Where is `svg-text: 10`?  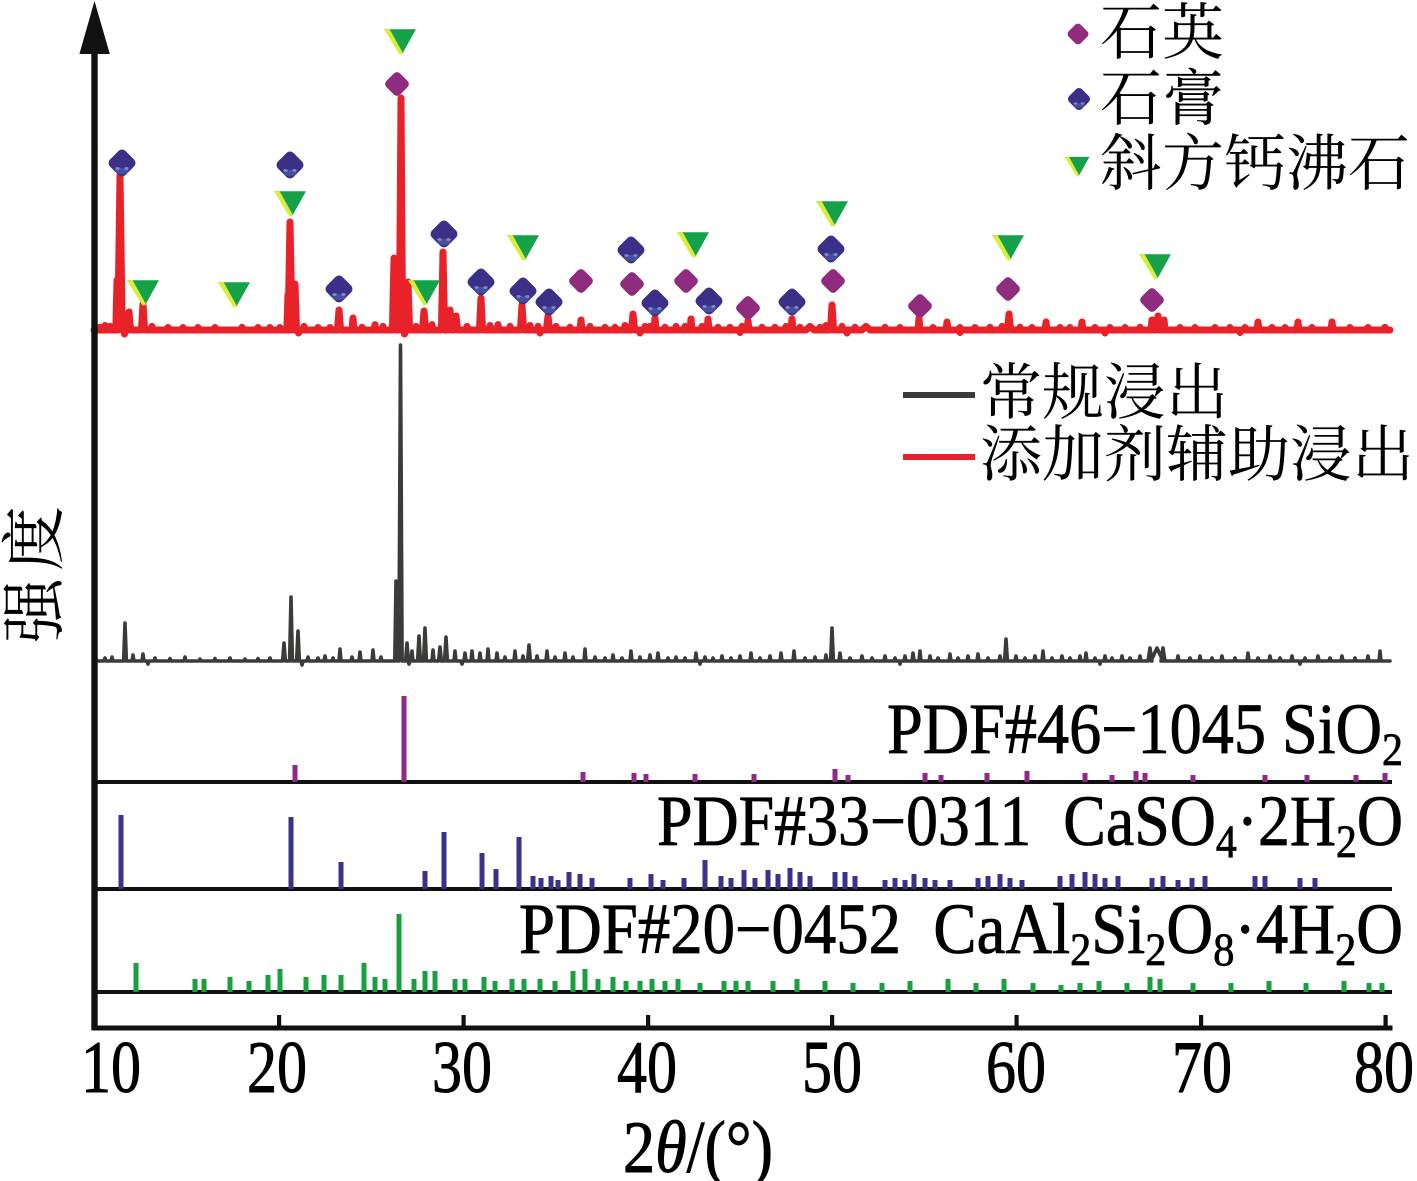 svg-text: 10 is located at coordinates (111, 1068).